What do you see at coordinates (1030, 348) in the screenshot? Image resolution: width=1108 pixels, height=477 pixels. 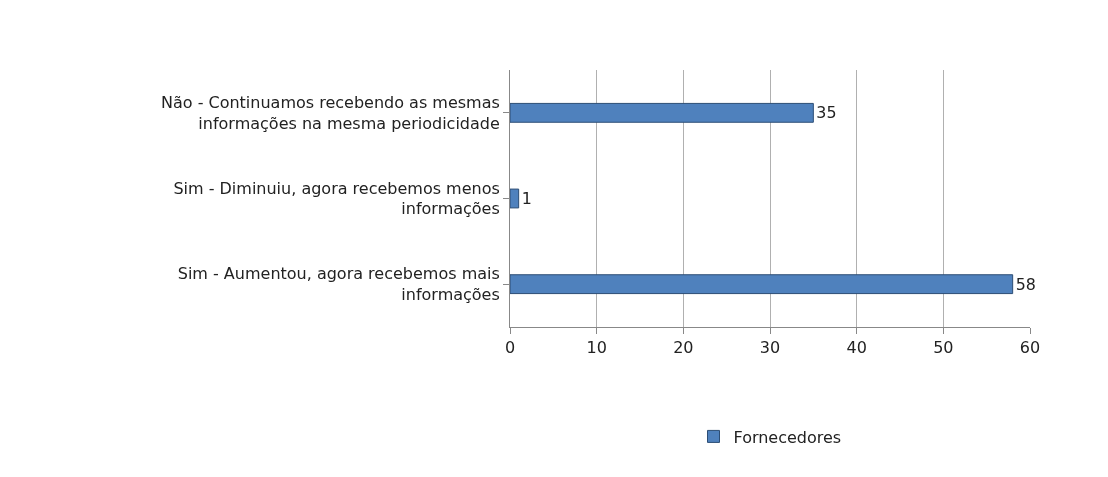 I see `x-tick-label: 60` at bounding box center [1030, 348].